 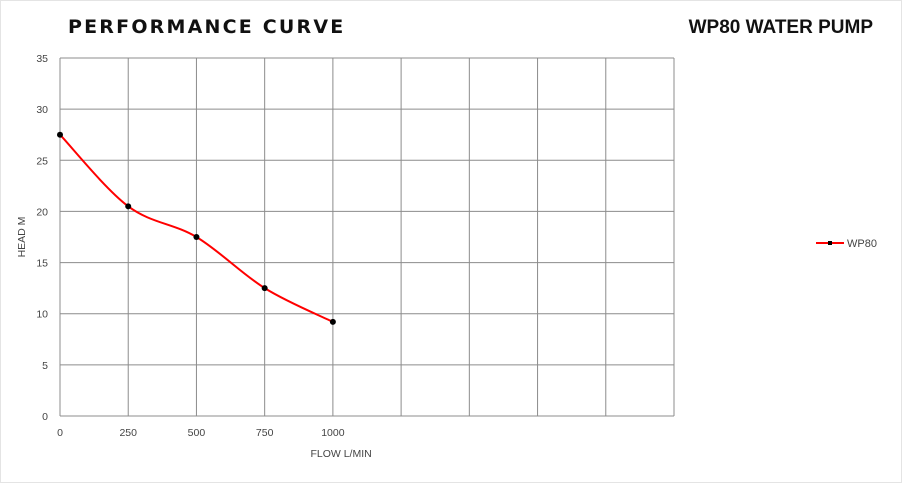 What do you see at coordinates (196, 228) in the screenshot?
I see `series-layer` at bounding box center [196, 228].